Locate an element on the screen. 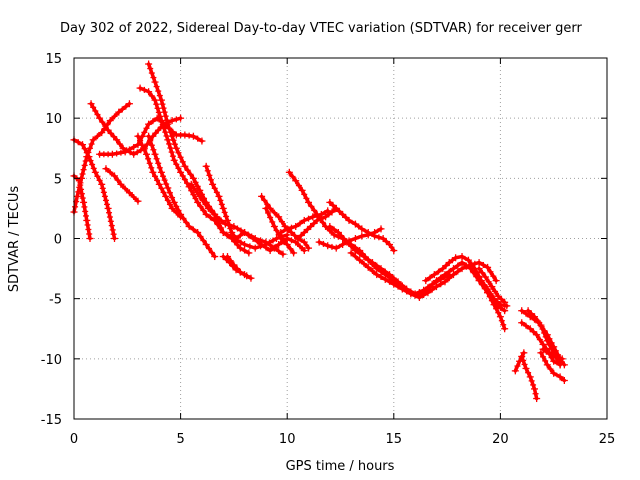  series-s15 is located at coordinates (237, 266).